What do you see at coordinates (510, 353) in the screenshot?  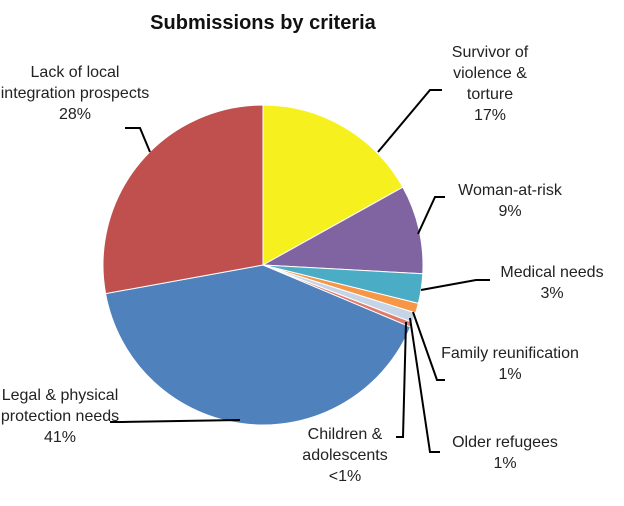 I see `category-name: Family reunification` at bounding box center [510, 353].